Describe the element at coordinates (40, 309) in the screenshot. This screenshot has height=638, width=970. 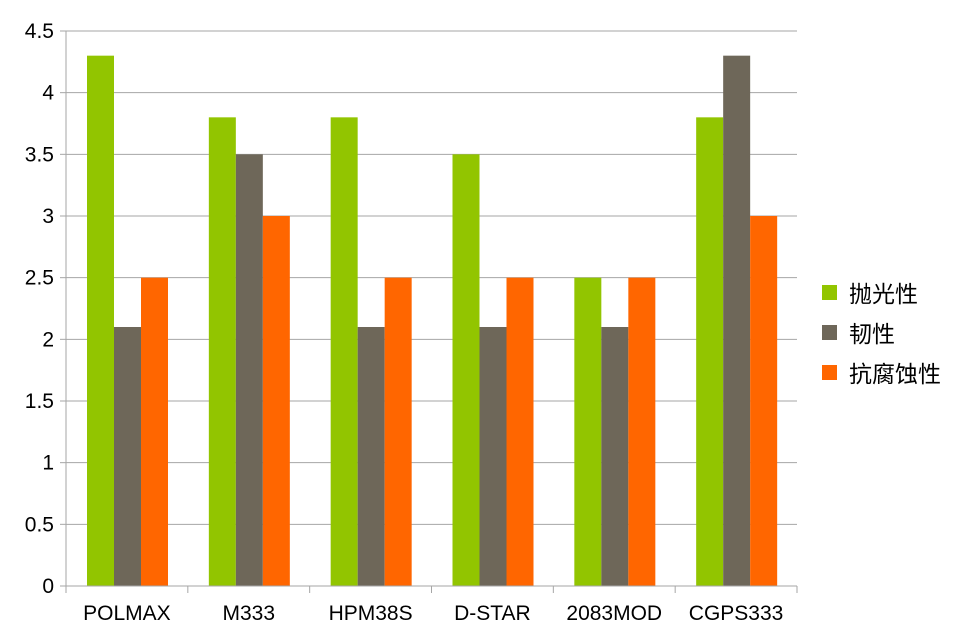
I see `y-tick-labels: 0 0.5 1 1.5 2 2.5 3 3.5 4 4.5` at that location.